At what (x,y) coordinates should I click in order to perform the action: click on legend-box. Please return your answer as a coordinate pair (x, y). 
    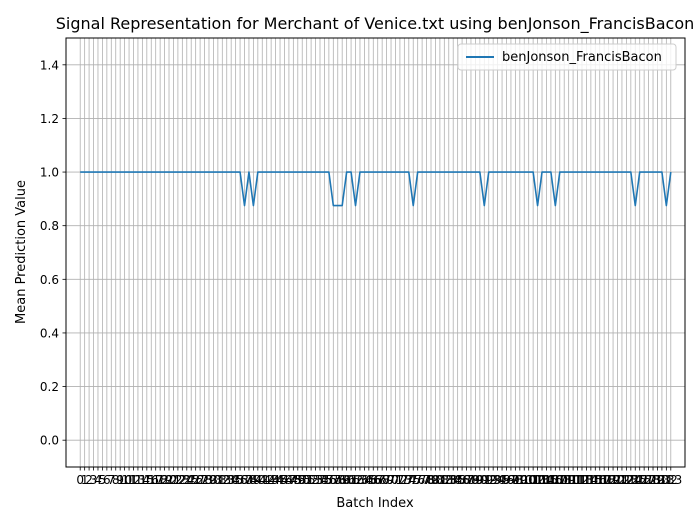
    Looking at the image, I should click on (567, 57).